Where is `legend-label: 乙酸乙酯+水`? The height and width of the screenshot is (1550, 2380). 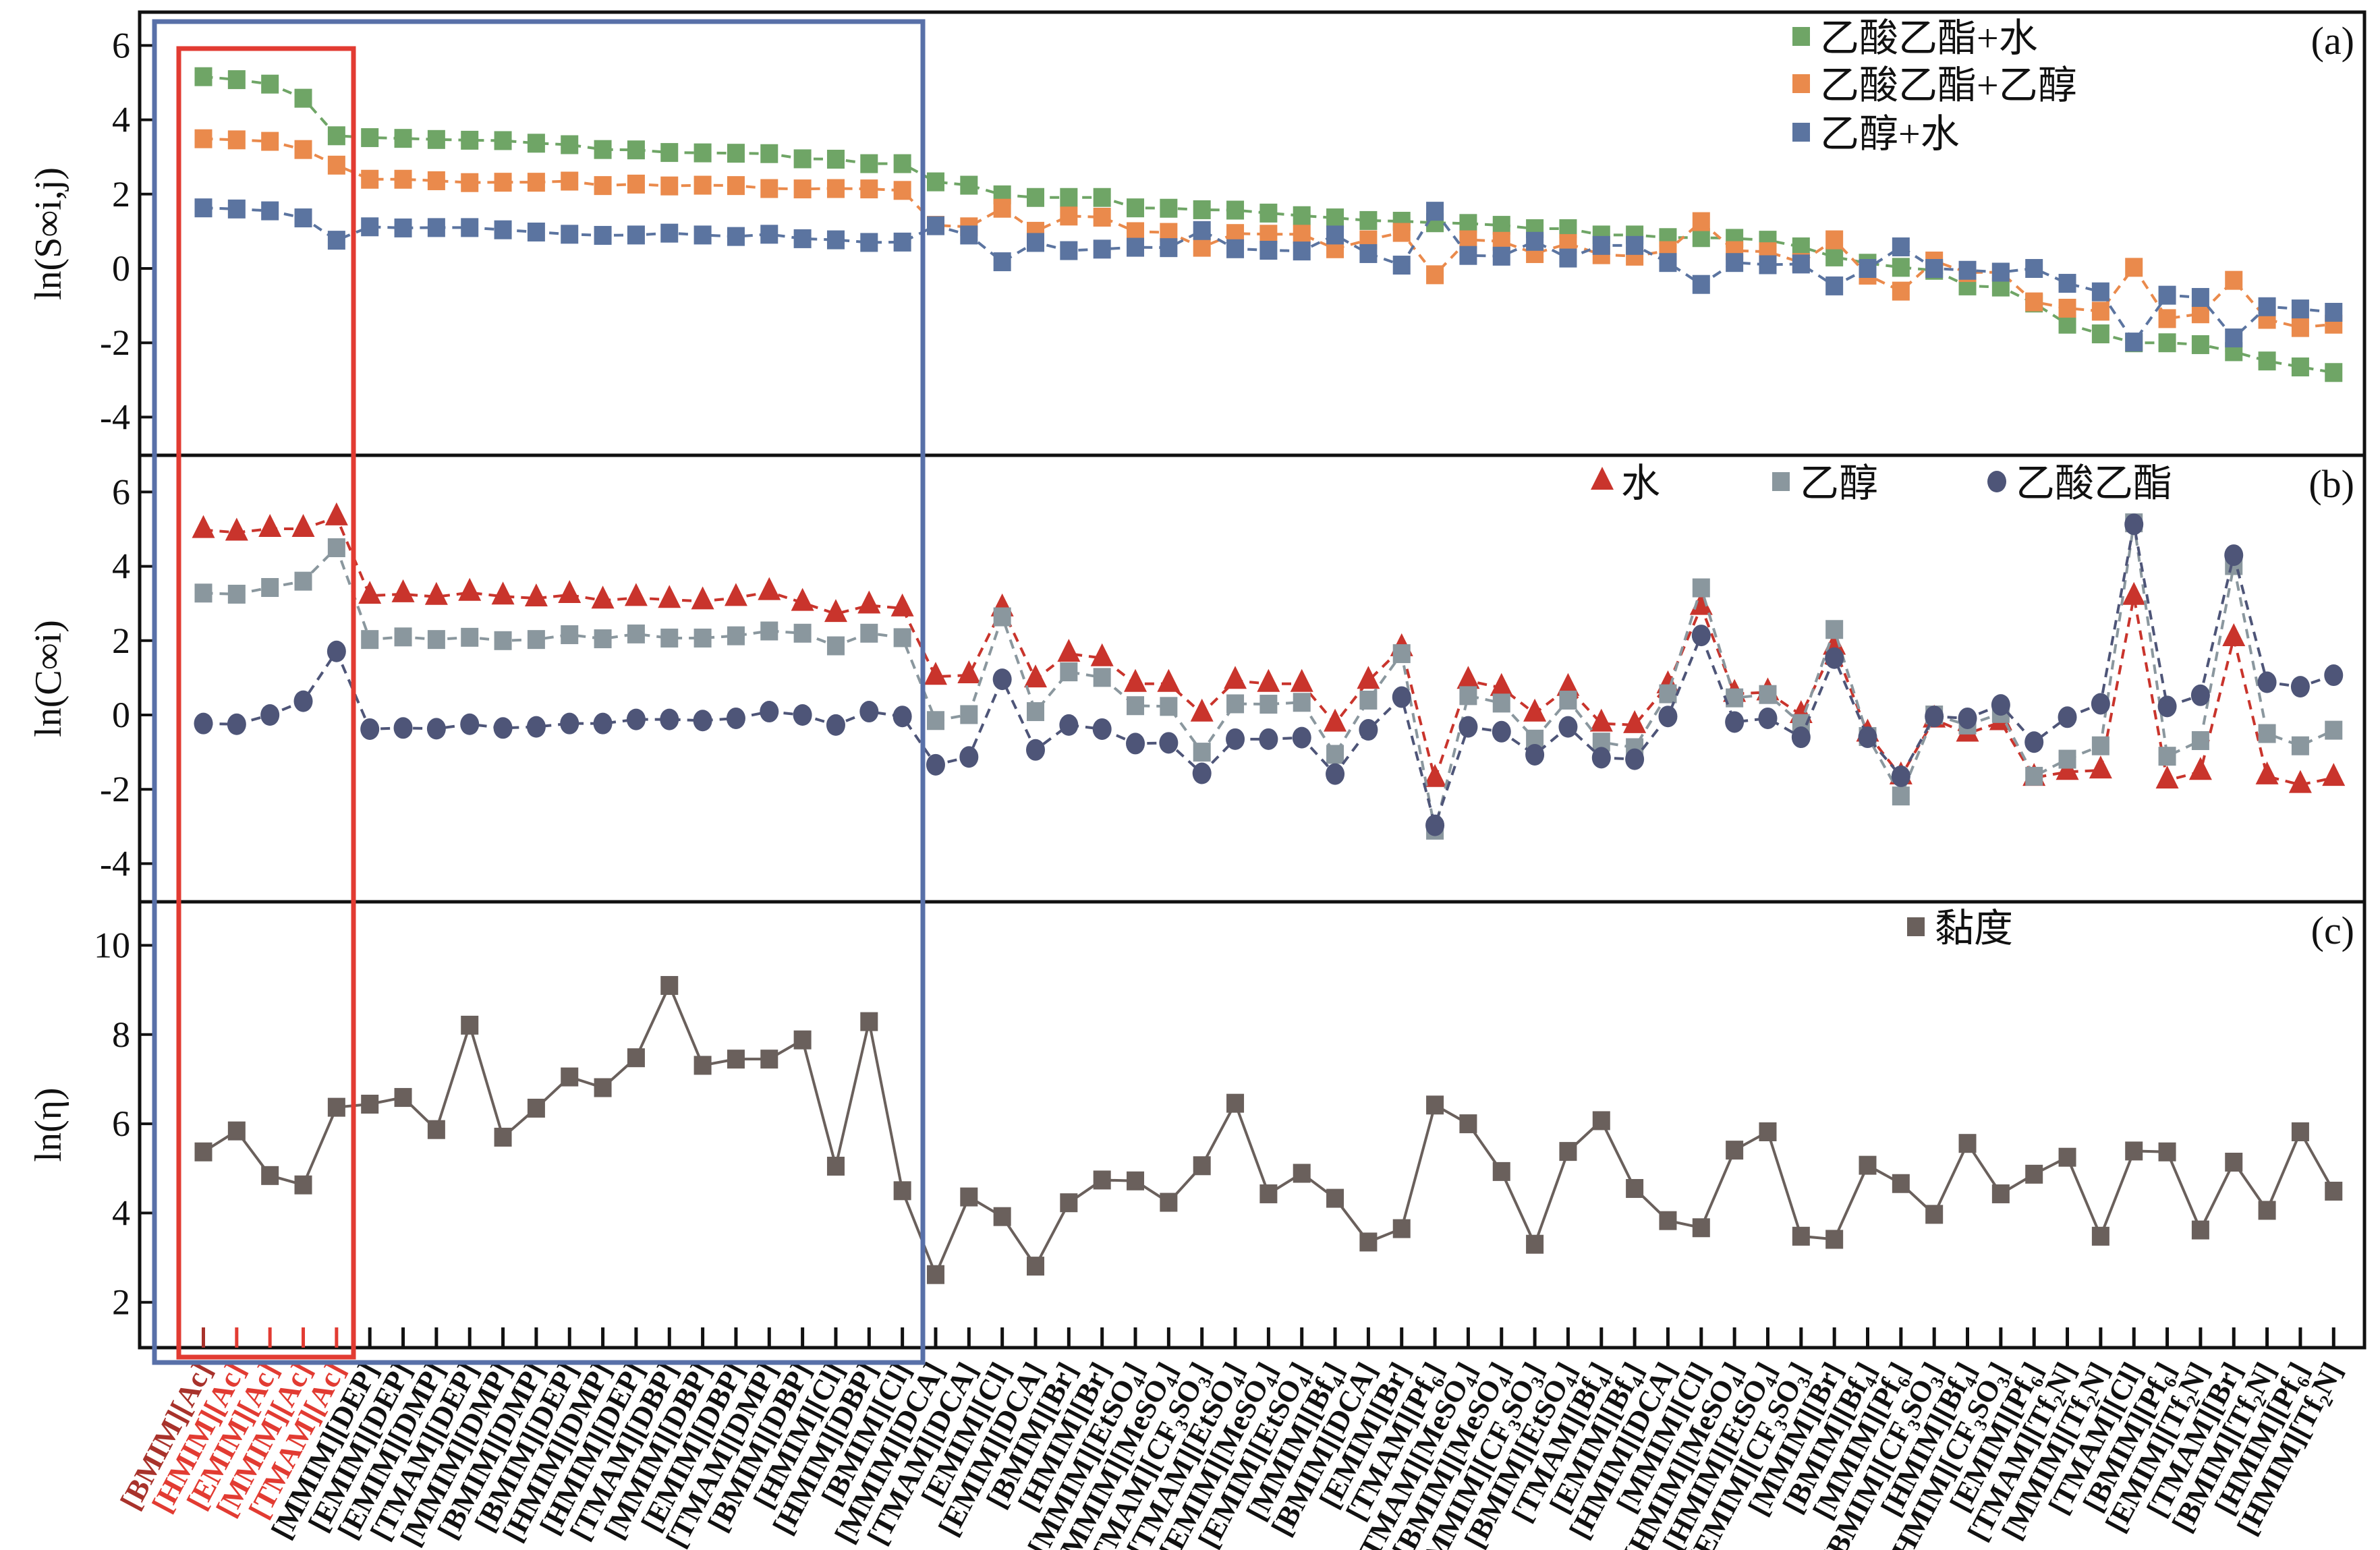
legend-label: 乙酸乙酯+水 is located at coordinates (1929, 38).